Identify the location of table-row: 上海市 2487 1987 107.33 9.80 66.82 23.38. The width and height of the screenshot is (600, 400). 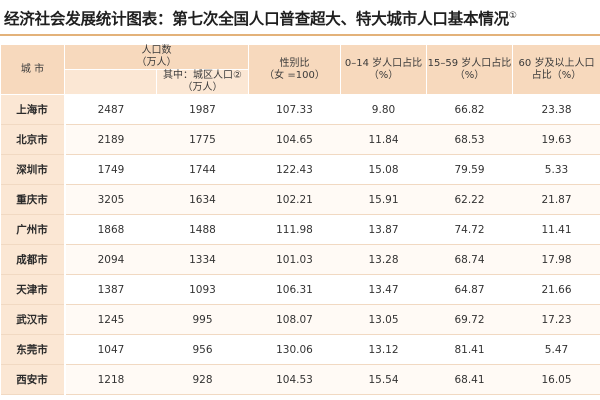
(300, 109).